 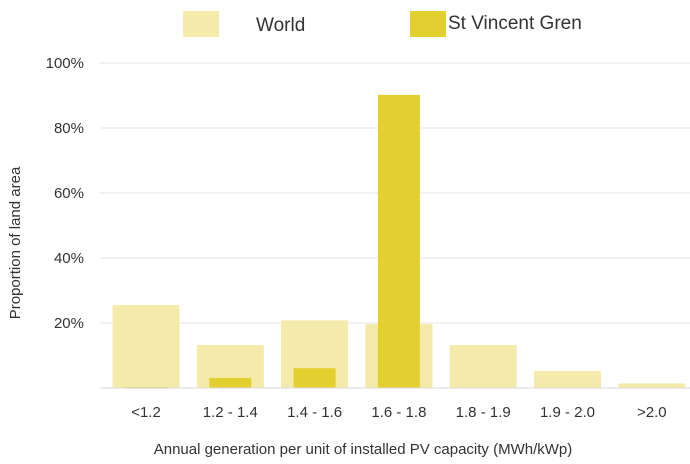 What do you see at coordinates (483, 412) in the screenshot?
I see `x-tick-label: 1.8 - 1.9` at bounding box center [483, 412].